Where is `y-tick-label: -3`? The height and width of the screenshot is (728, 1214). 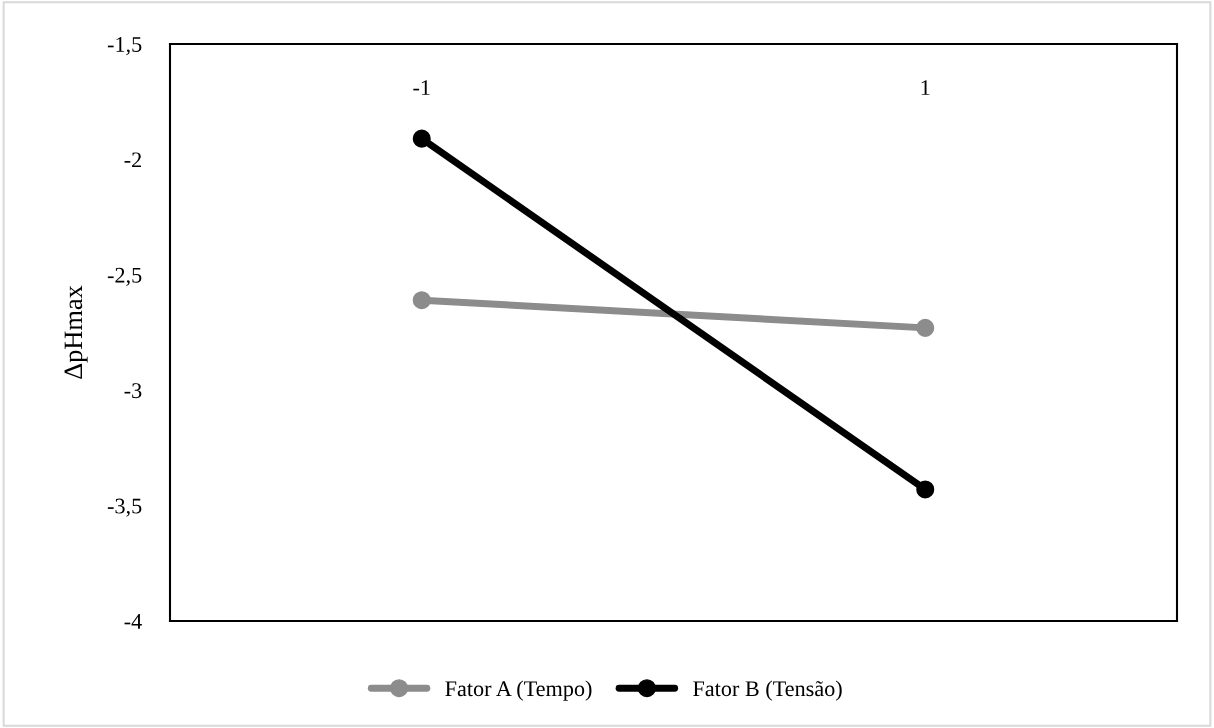
y-tick-label: -3 is located at coordinates (133, 391).